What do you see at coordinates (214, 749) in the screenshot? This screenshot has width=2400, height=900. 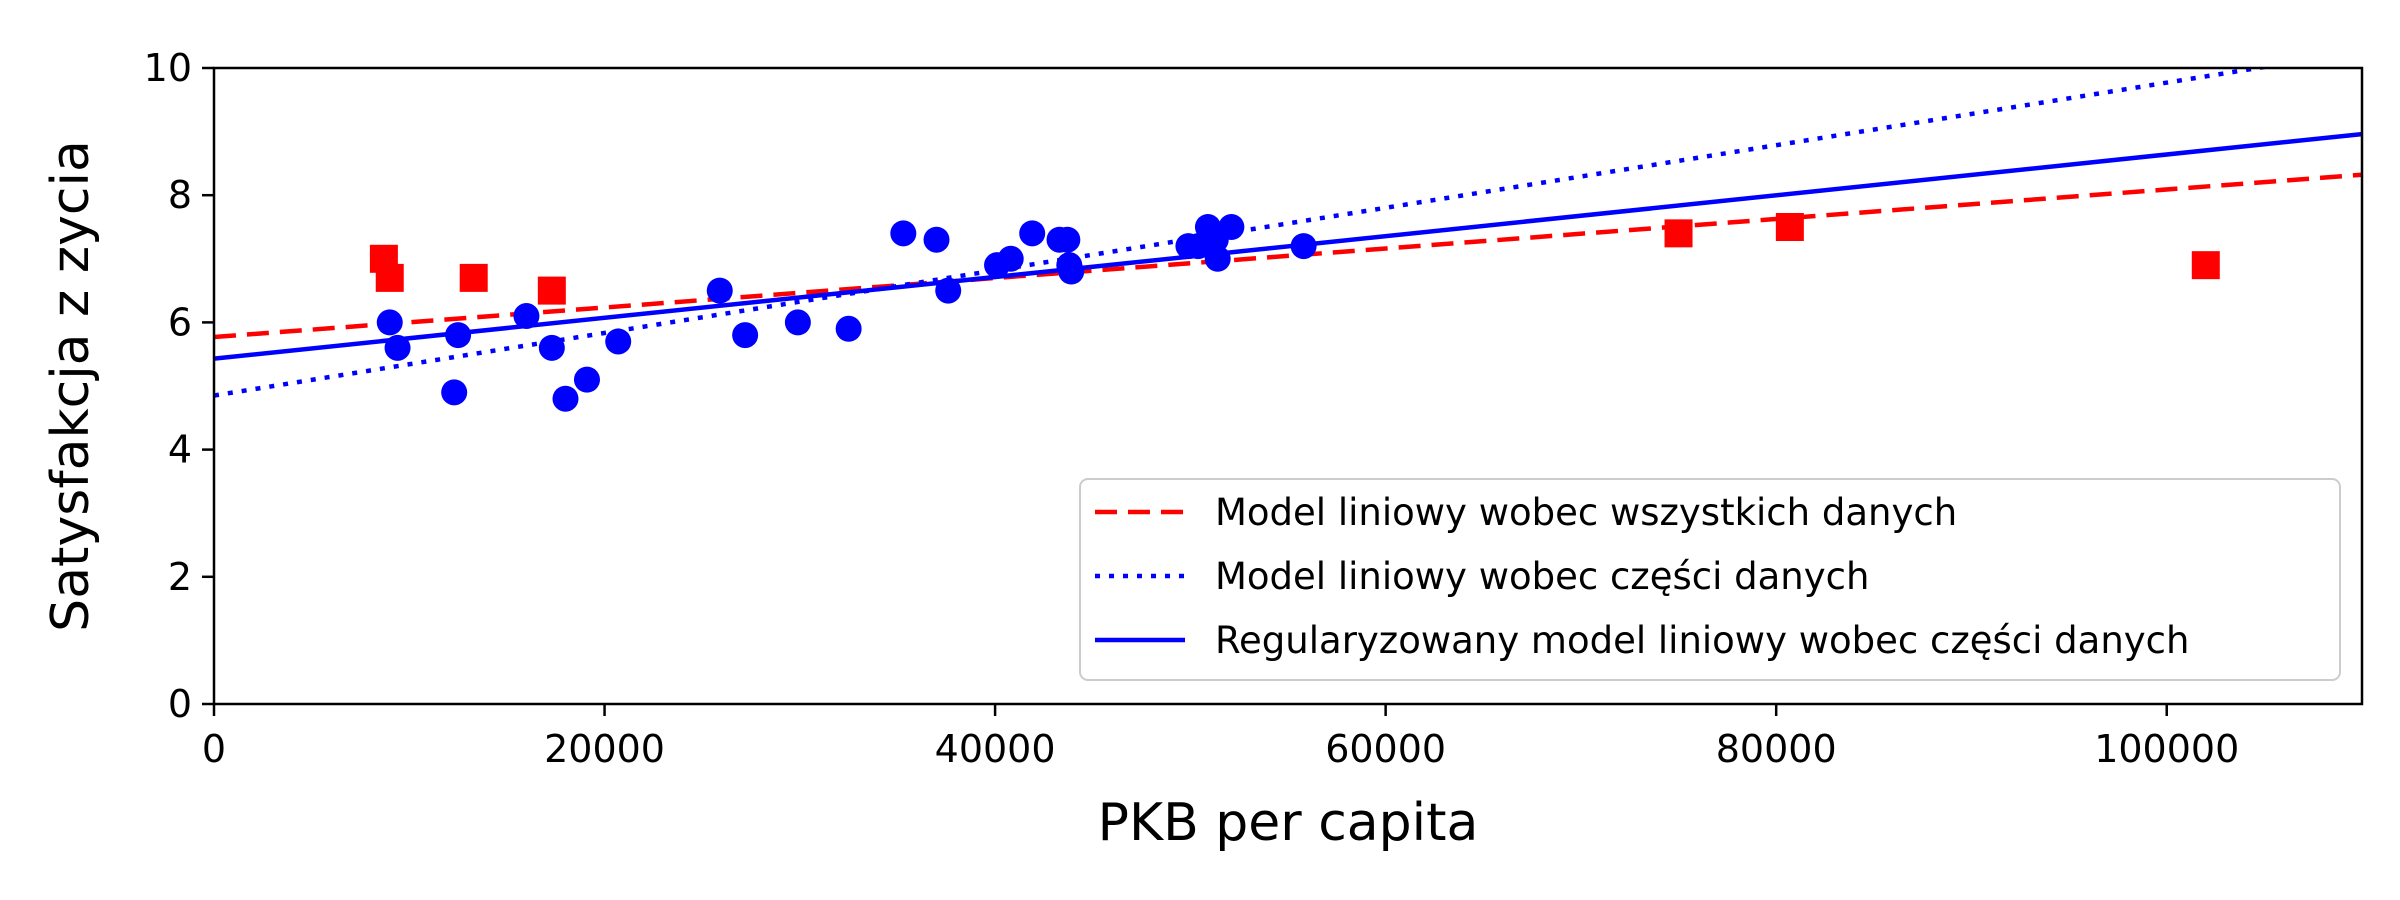 I see `x-tick-label: 0` at bounding box center [214, 749].